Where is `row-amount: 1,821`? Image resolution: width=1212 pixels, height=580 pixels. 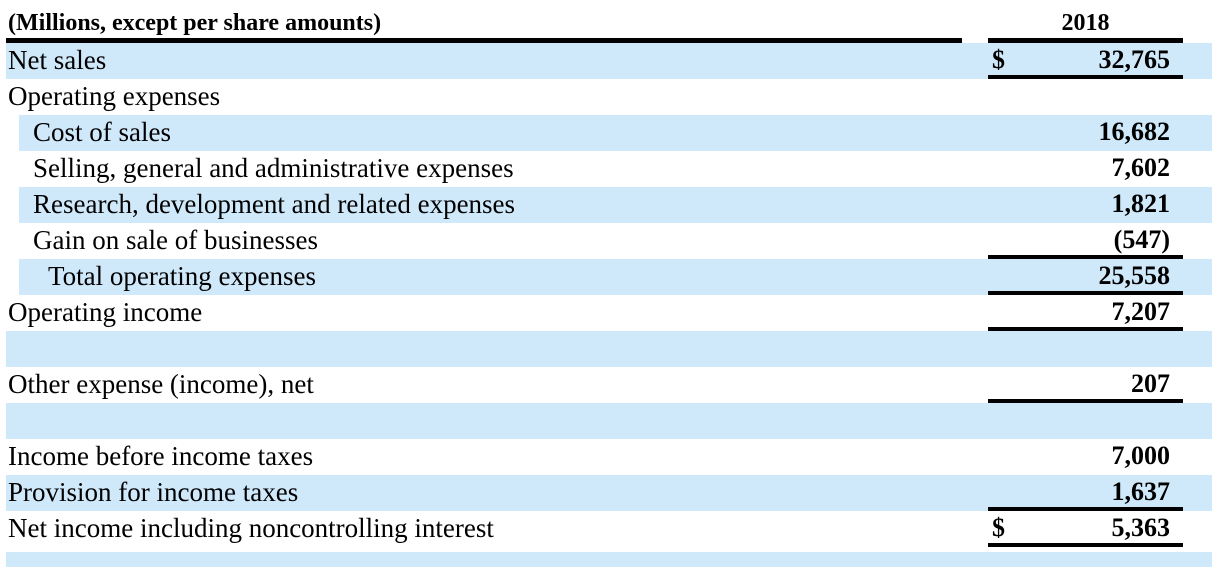
row-amount: 1,821 is located at coordinates (1141, 203).